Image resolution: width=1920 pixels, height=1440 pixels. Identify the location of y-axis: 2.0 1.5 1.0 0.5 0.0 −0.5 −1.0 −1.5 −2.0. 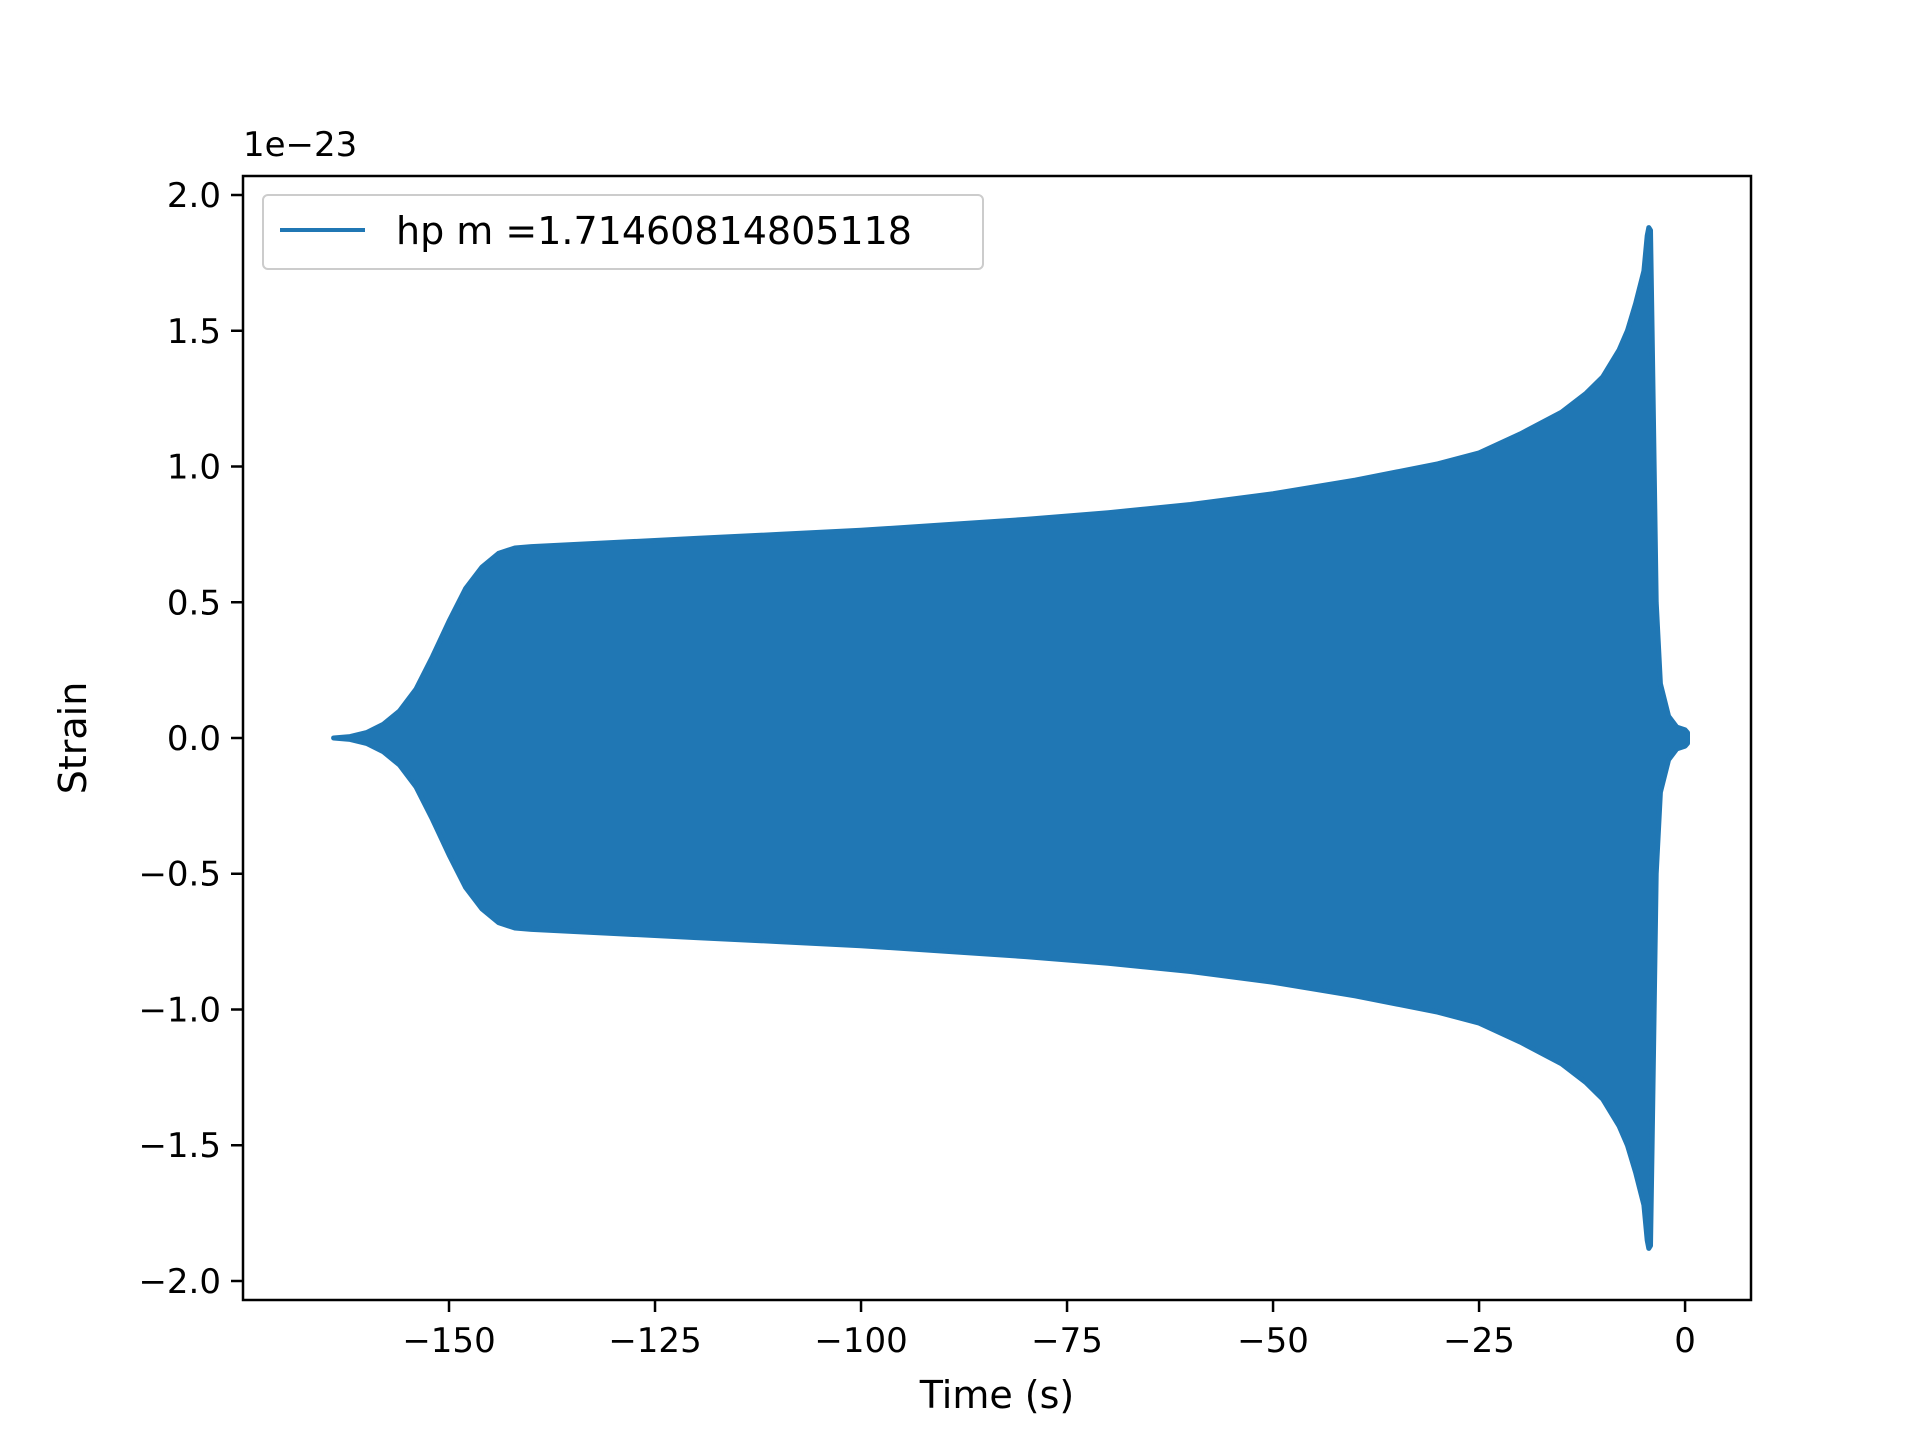
(190, 739).